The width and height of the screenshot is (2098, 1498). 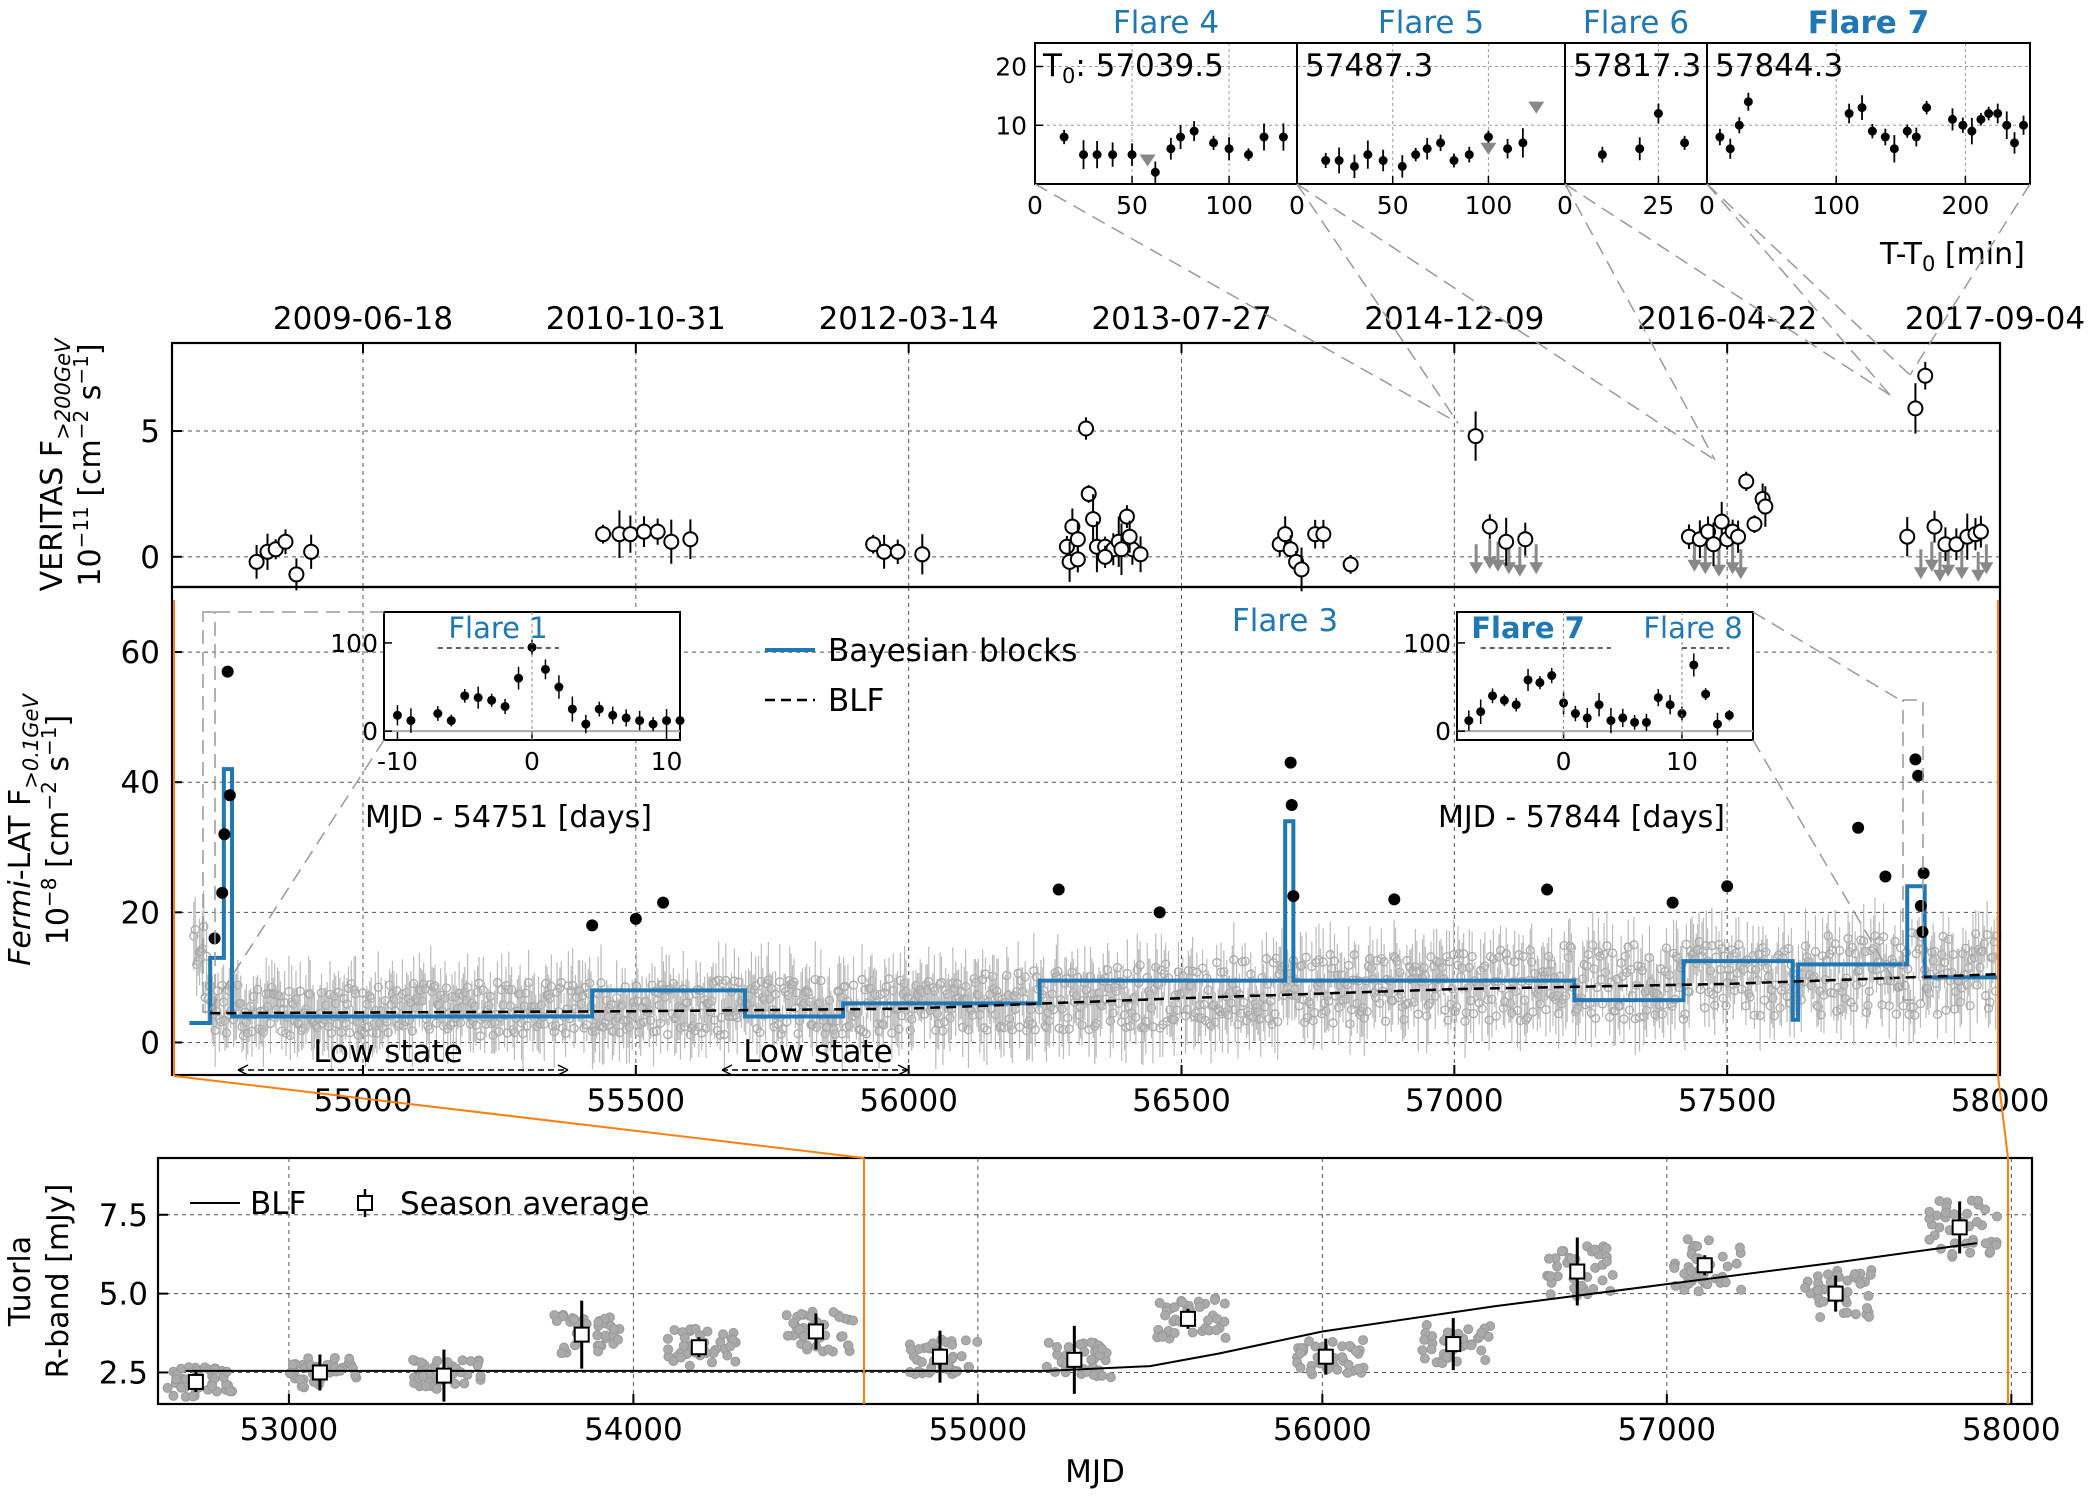 I want to click on inset-connector, so click(x=1640, y=322).